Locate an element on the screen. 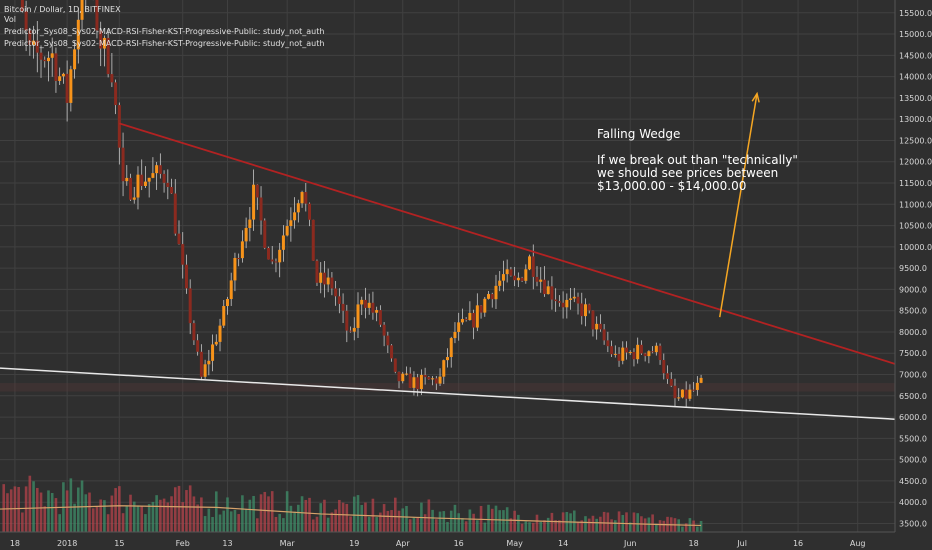  x-tick-label: 18 is located at coordinates (694, 543).